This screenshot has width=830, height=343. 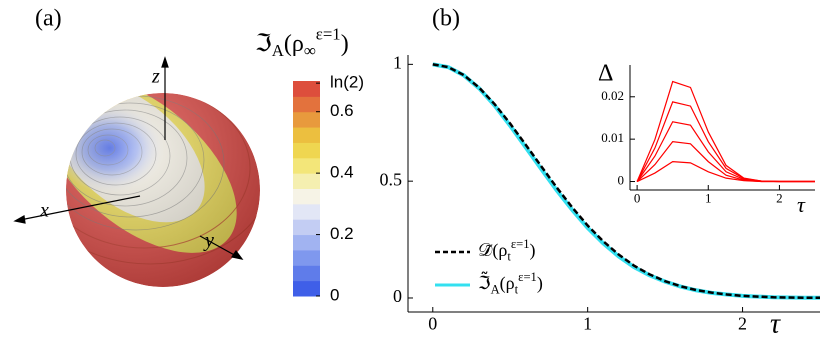 What do you see at coordinates (342, 233) in the screenshot?
I see `colorbar-tick-label: 0.2` at bounding box center [342, 233].